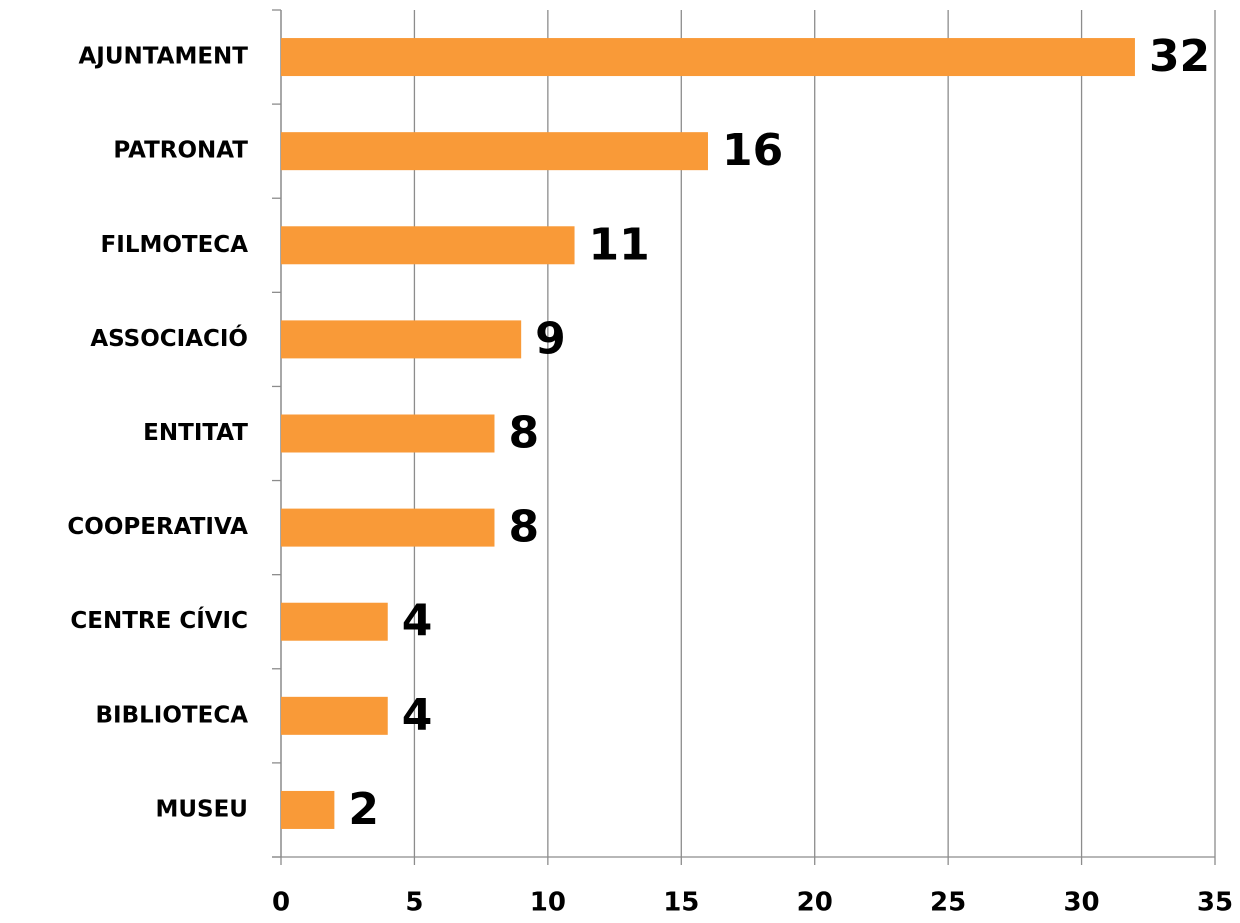 The height and width of the screenshot is (923, 1240). Describe the element at coordinates (201, 809) in the screenshot. I see `y-tick-label: MUSEU` at that location.